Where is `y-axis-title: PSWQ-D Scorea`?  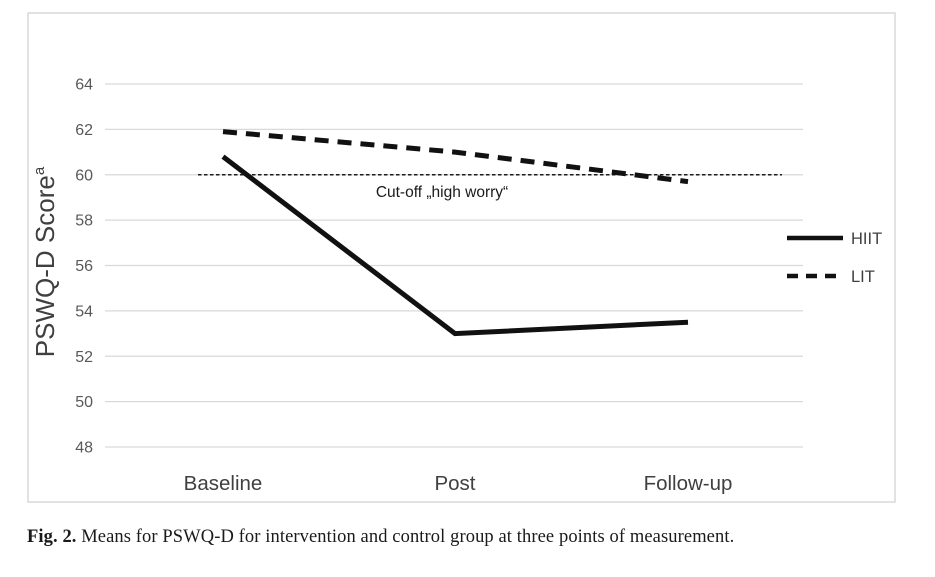
y-axis-title: PSWQ-D Scorea is located at coordinates (45, 261).